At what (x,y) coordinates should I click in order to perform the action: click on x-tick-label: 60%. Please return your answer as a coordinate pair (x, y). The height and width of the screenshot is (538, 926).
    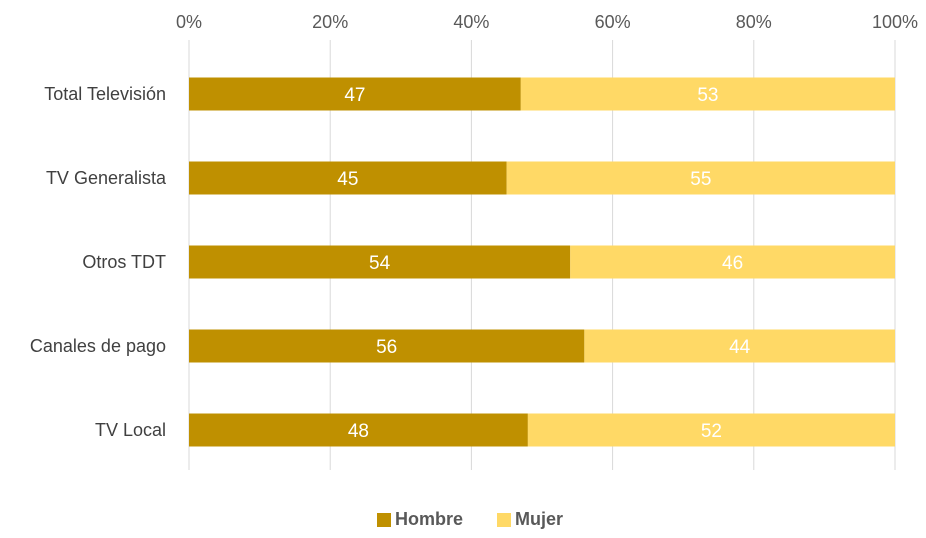
    Looking at the image, I should click on (613, 22).